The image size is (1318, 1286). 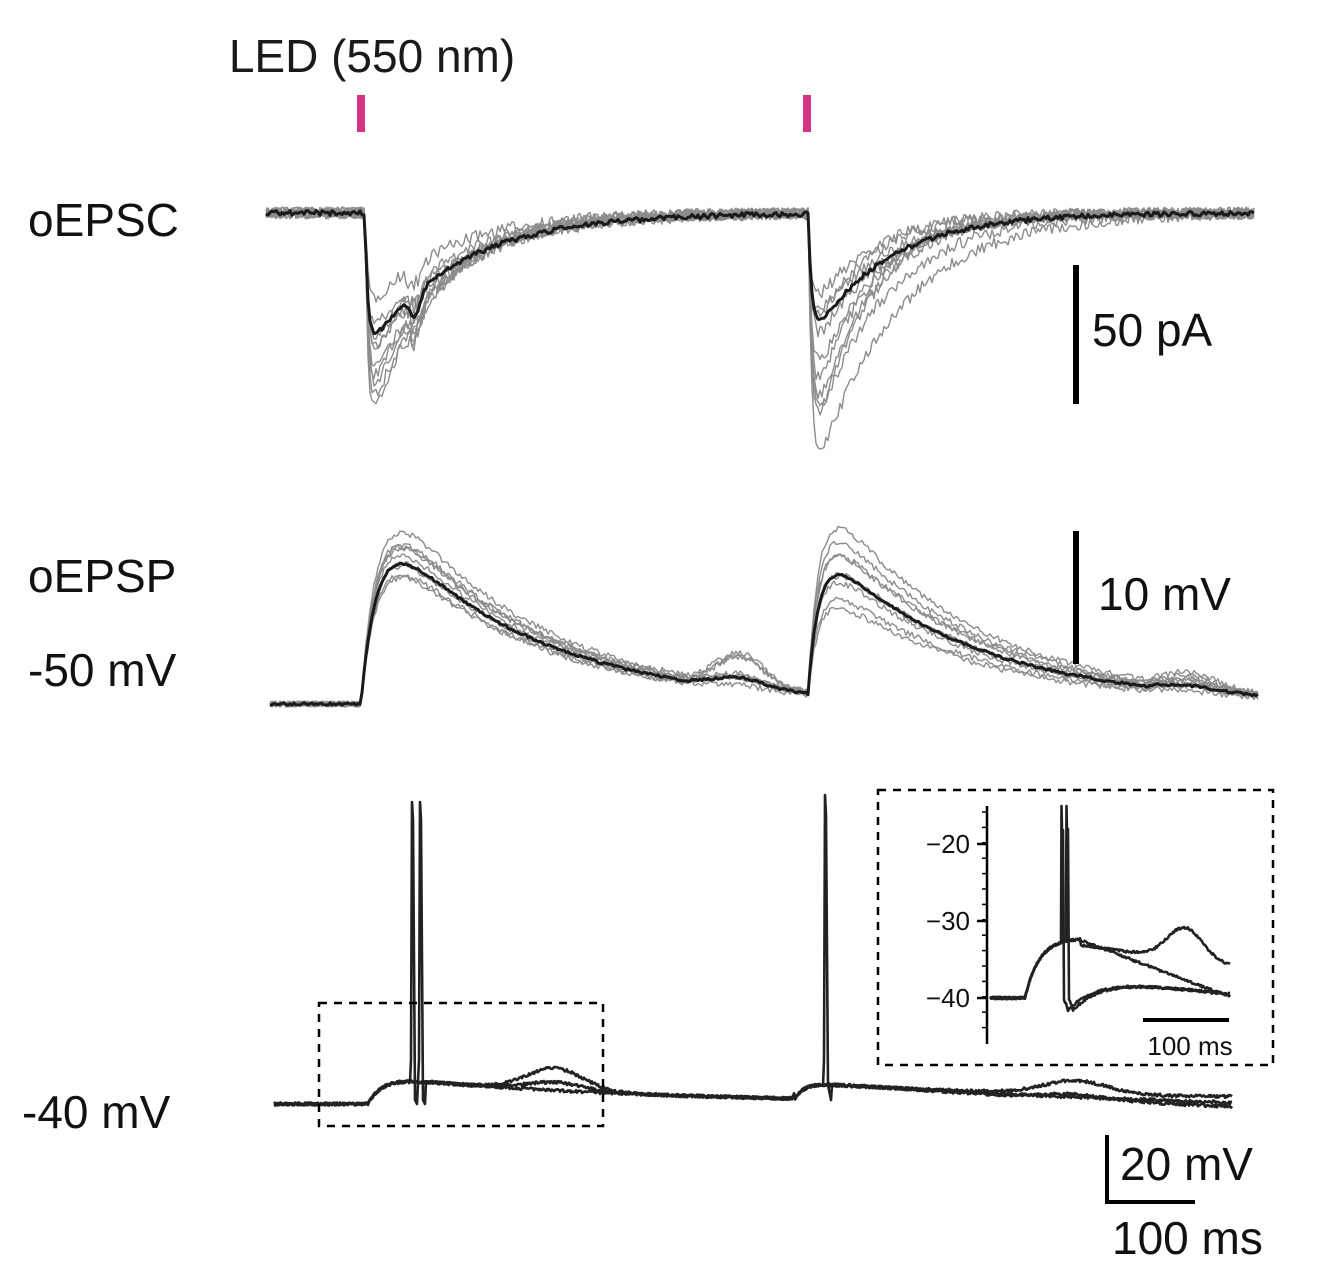 I want to click on spikes-scale-t-label: 100 ms, so click(x=1187, y=1238).